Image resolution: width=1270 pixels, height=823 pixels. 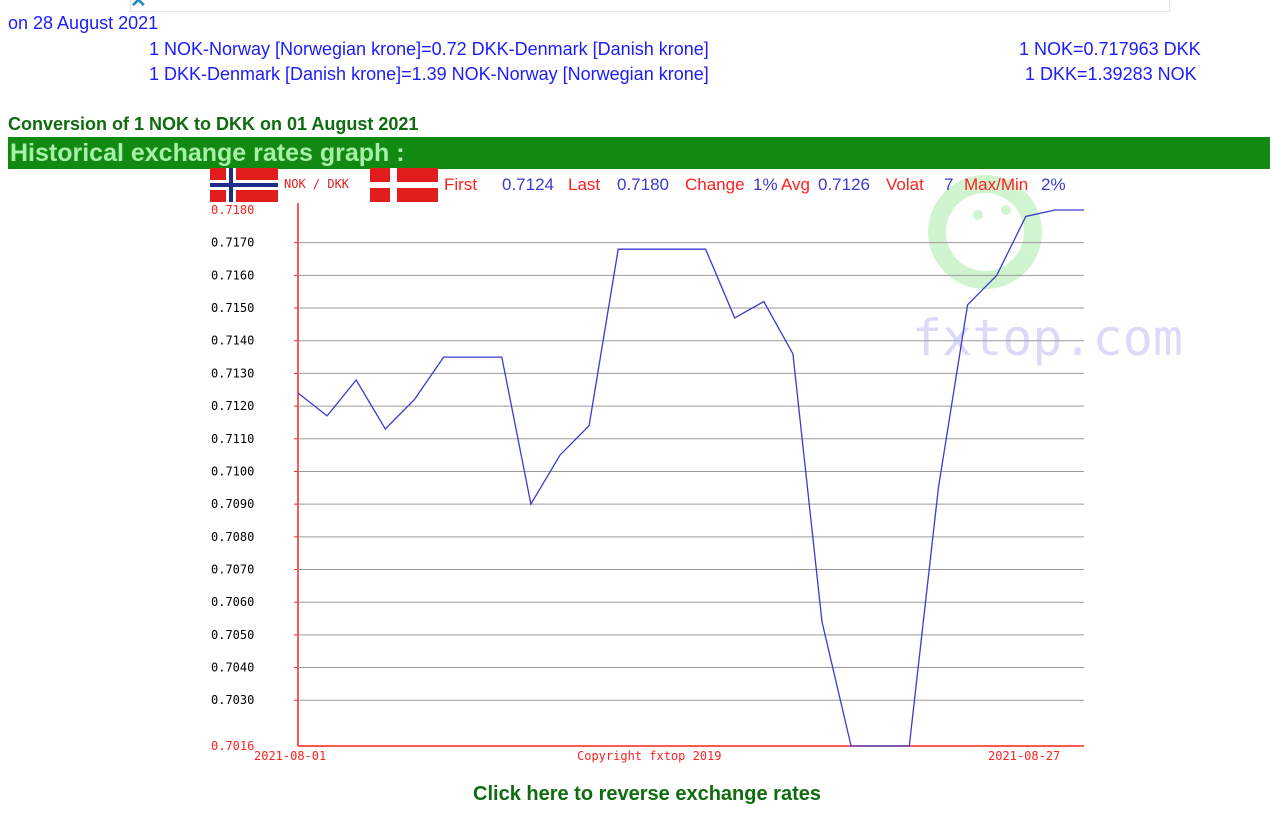 I want to click on copyright-label: Copyright fxtop 2019, so click(x=649, y=756).